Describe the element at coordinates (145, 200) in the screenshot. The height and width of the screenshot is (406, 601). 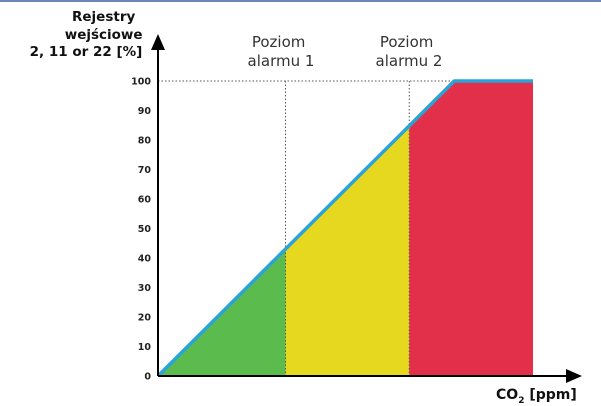
I see `y-tick-label: 60` at that location.